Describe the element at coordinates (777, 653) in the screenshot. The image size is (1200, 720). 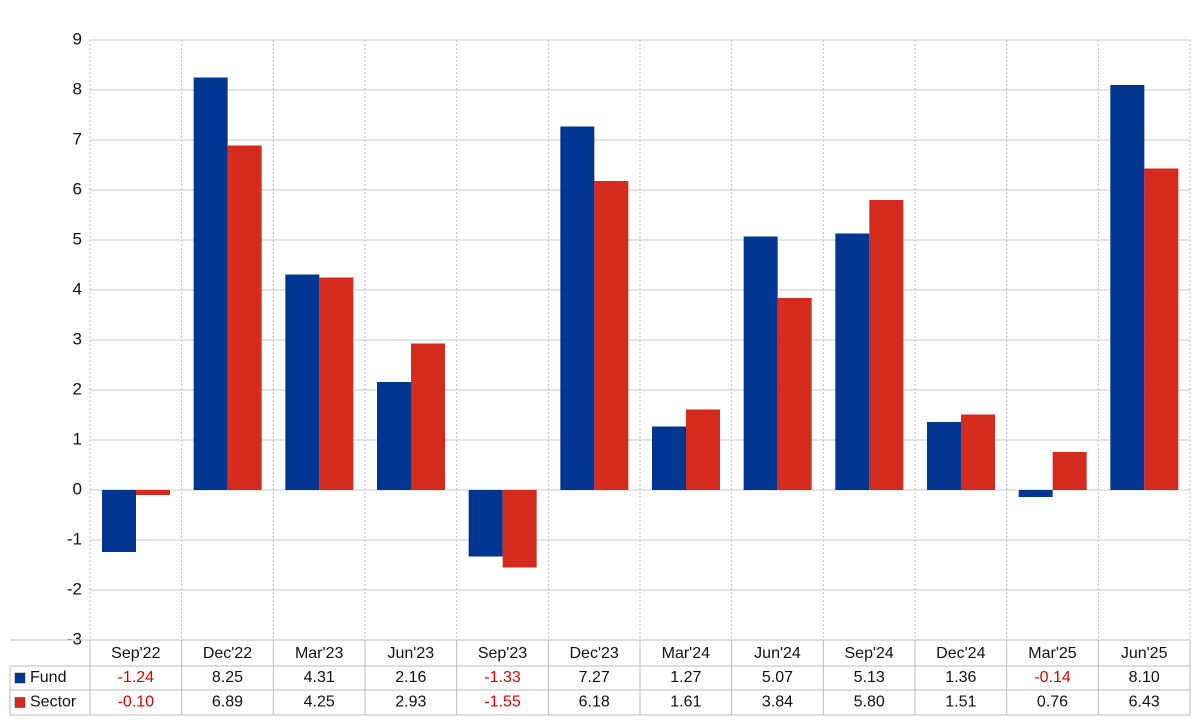
I see `x-tick-label: Jun'24` at that location.